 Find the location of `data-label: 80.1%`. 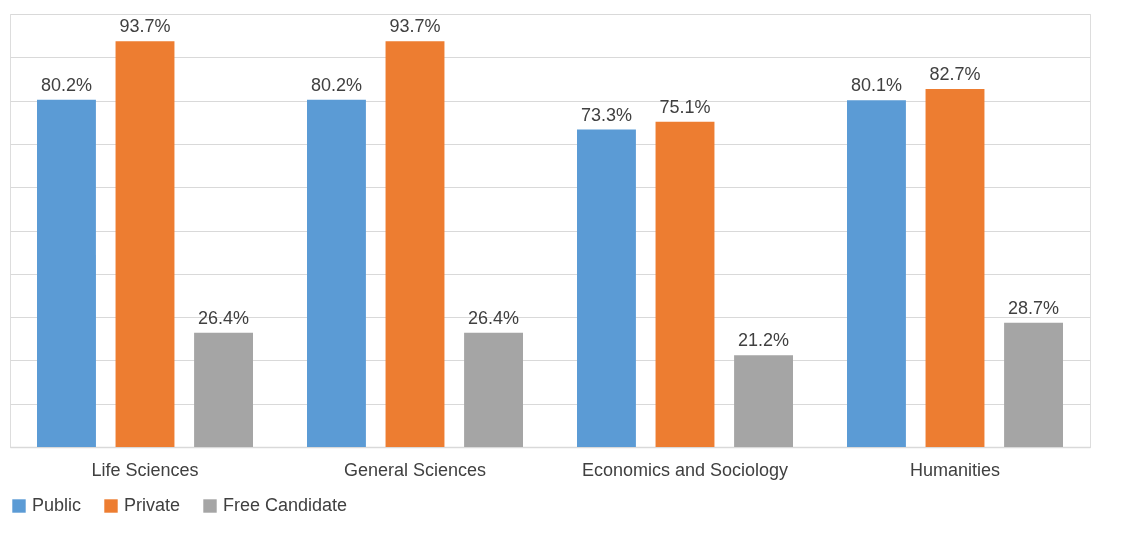

data-label: 80.1% is located at coordinates (876, 85).